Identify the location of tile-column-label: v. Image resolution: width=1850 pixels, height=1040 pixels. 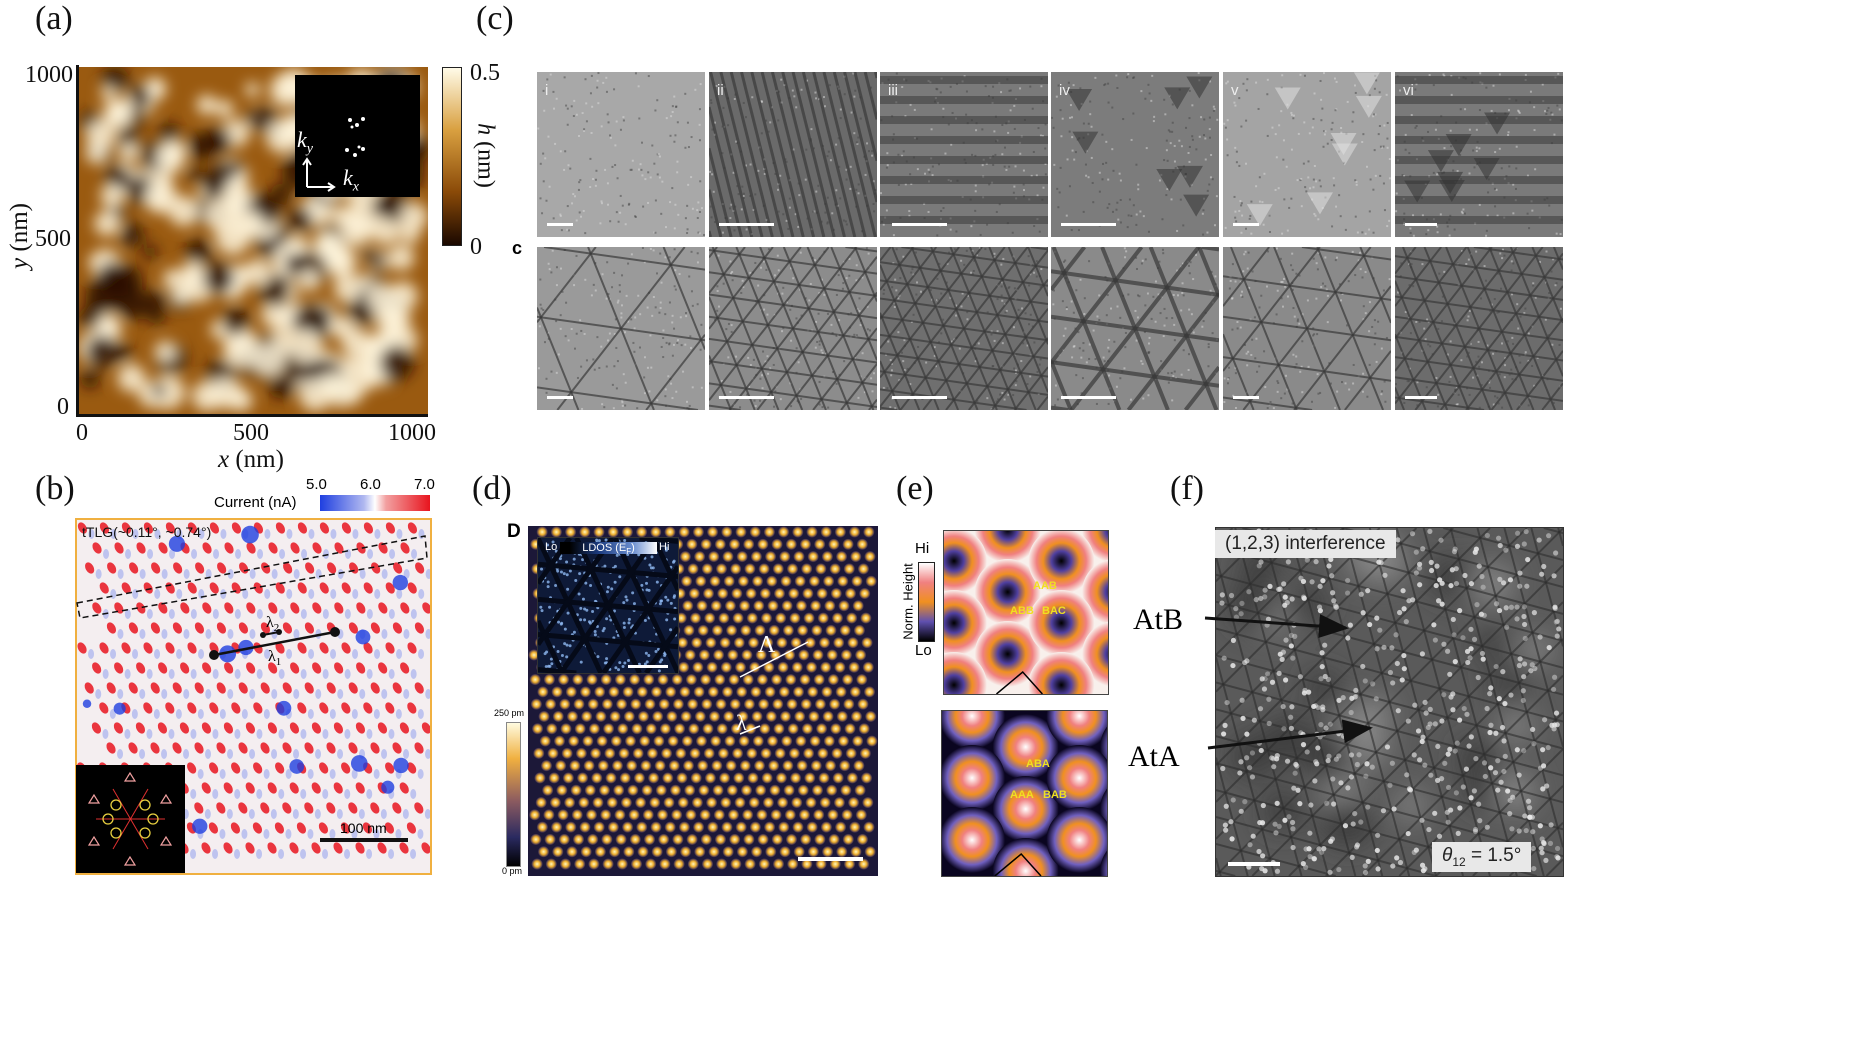
(1235, 90).